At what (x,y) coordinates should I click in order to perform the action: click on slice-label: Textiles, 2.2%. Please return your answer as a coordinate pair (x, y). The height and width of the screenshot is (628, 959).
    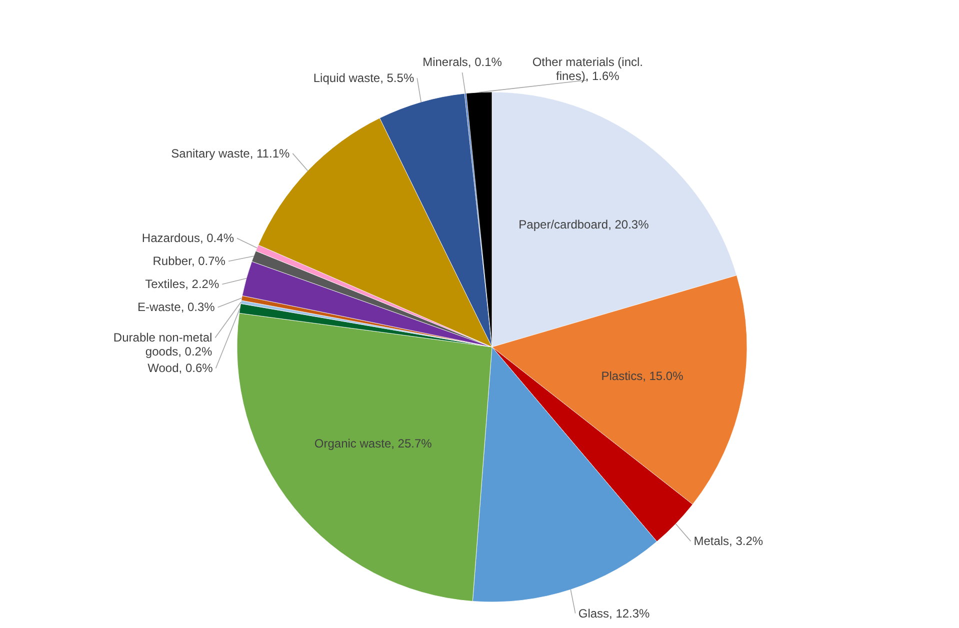
    Looking at the image, I should click on (182, 284).